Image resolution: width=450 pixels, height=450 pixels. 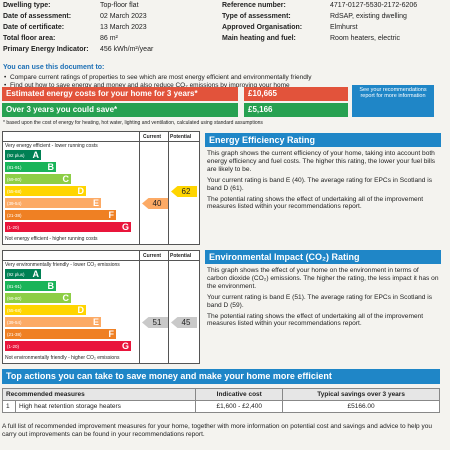 What do you see at coordinates (361, 406) in the screenshot?
I see `cell: £5166.00` at bounding box center [361, 406].